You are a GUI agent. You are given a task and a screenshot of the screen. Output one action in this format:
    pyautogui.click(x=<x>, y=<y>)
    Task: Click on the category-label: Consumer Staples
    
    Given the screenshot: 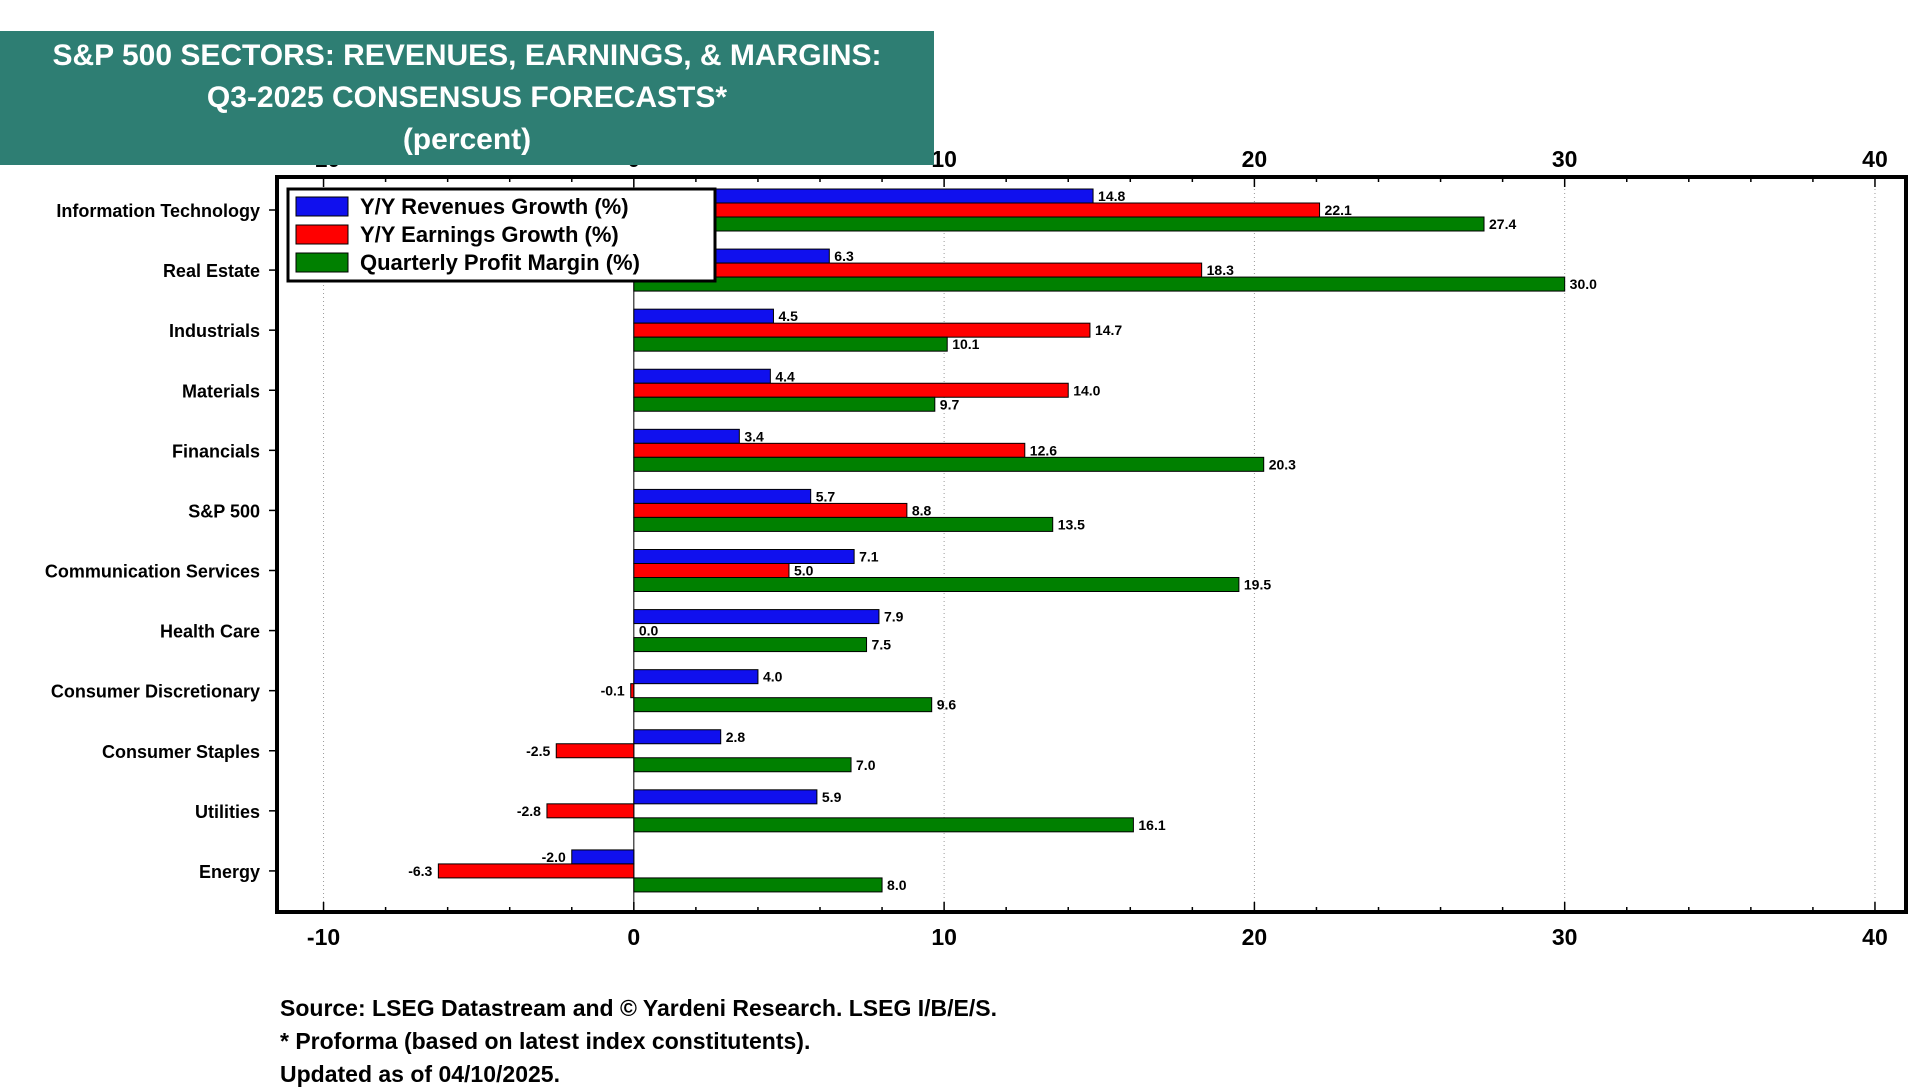 What is the action you would take?
    pyautogui.click(x=181, y=752)
    